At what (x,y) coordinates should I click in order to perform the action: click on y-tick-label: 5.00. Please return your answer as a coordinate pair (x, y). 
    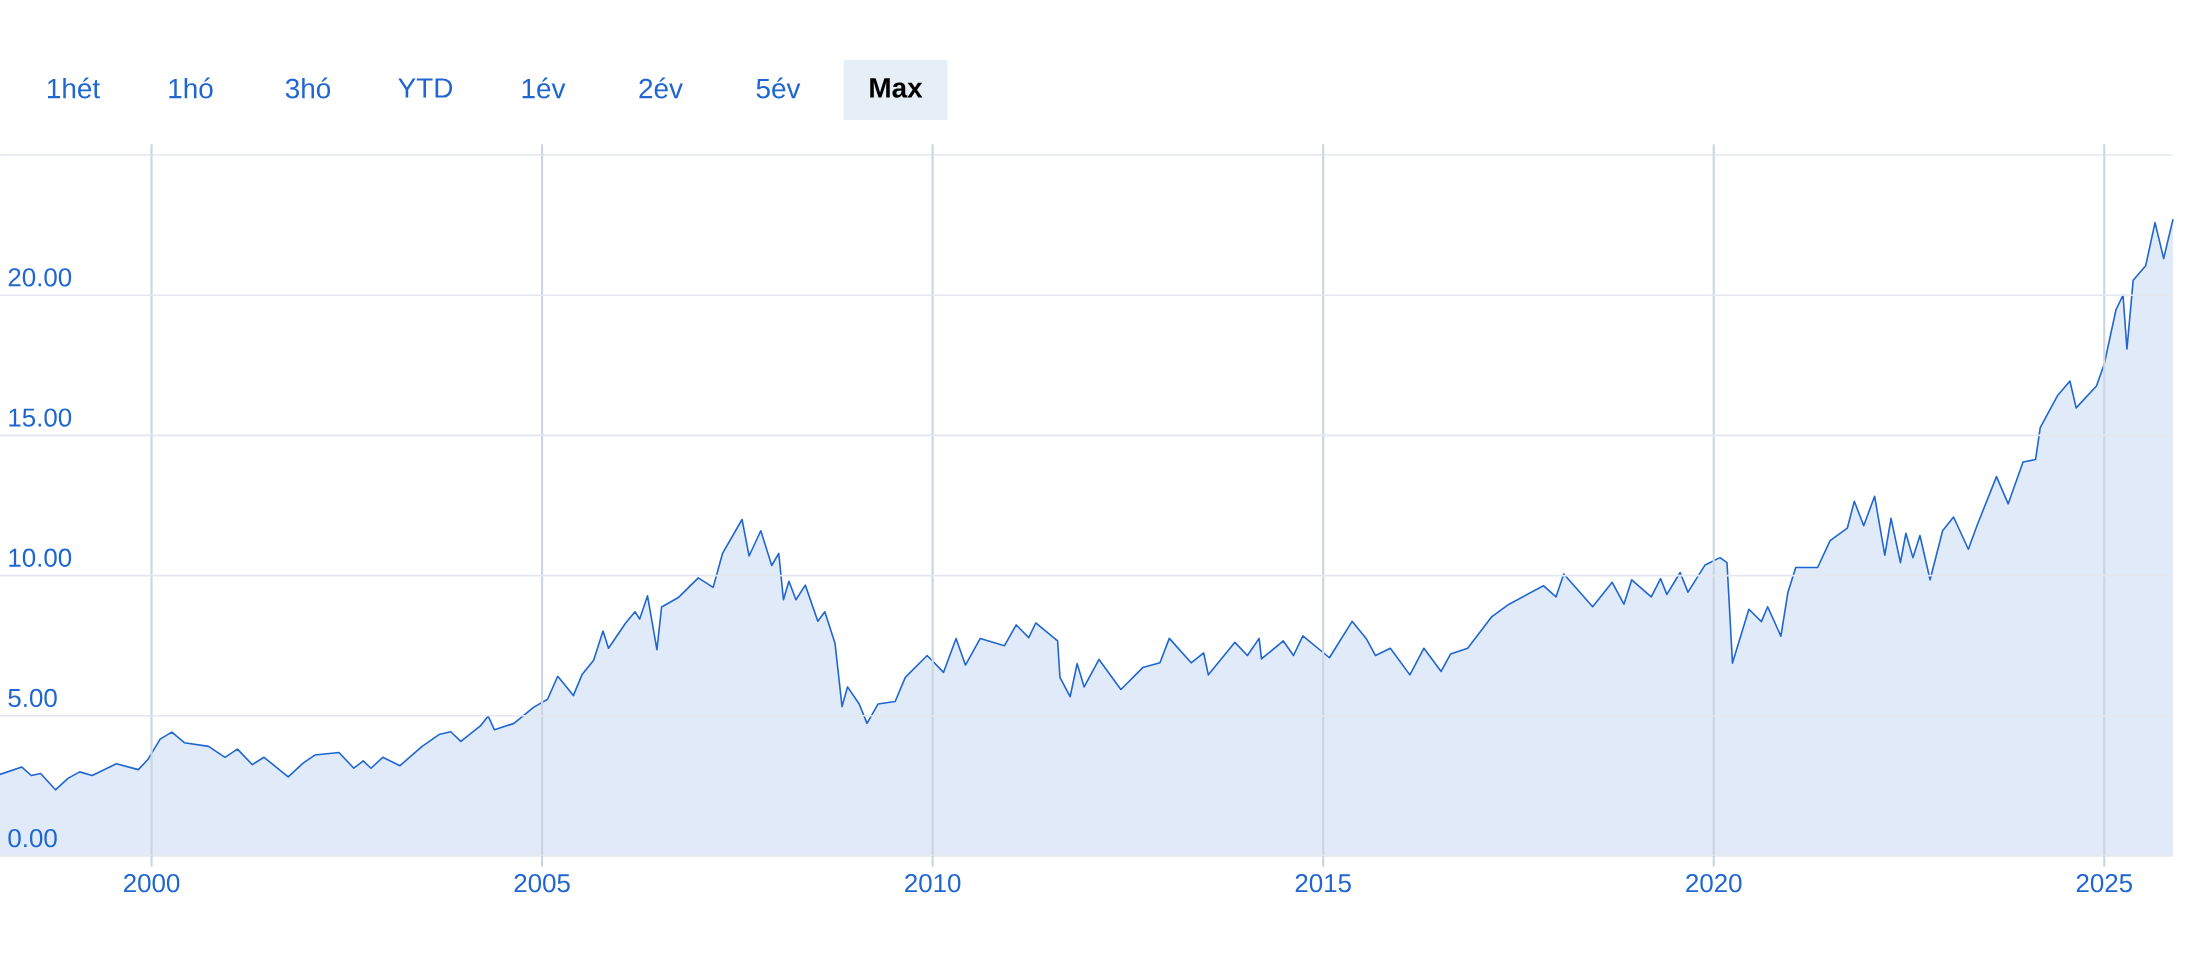
    Looking at the image, I should click on (32, 698).